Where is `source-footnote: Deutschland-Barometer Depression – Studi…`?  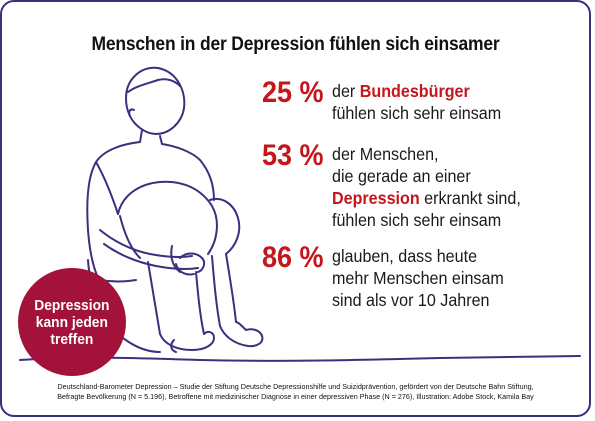
source-footnote: Deutschland-Barometer Depression – Studi… is located at coordinates (295, 392).